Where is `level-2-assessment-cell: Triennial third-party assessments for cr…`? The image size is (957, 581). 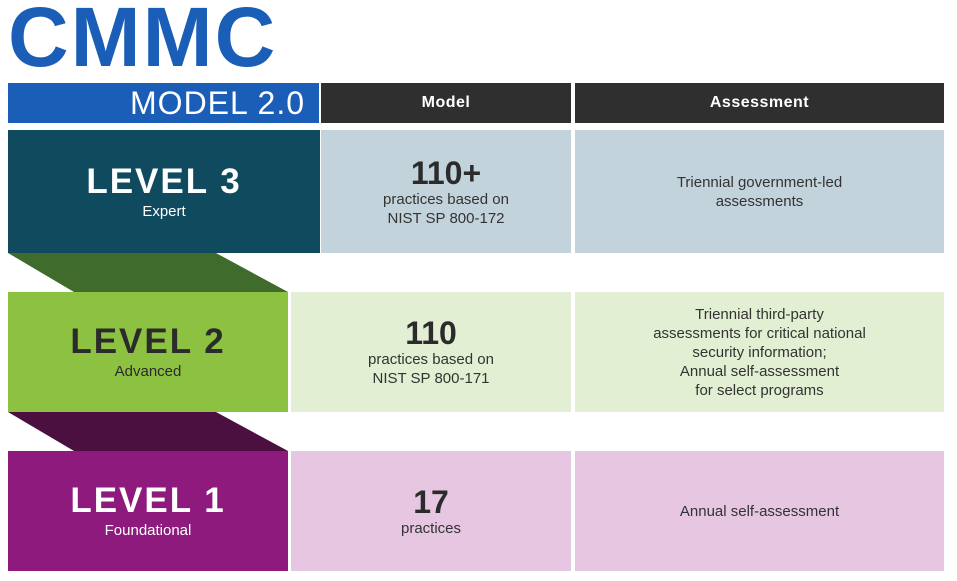 level-2-assessment-cell: Triennial third-party assessments for cr… is located at coordinates (759, 352).